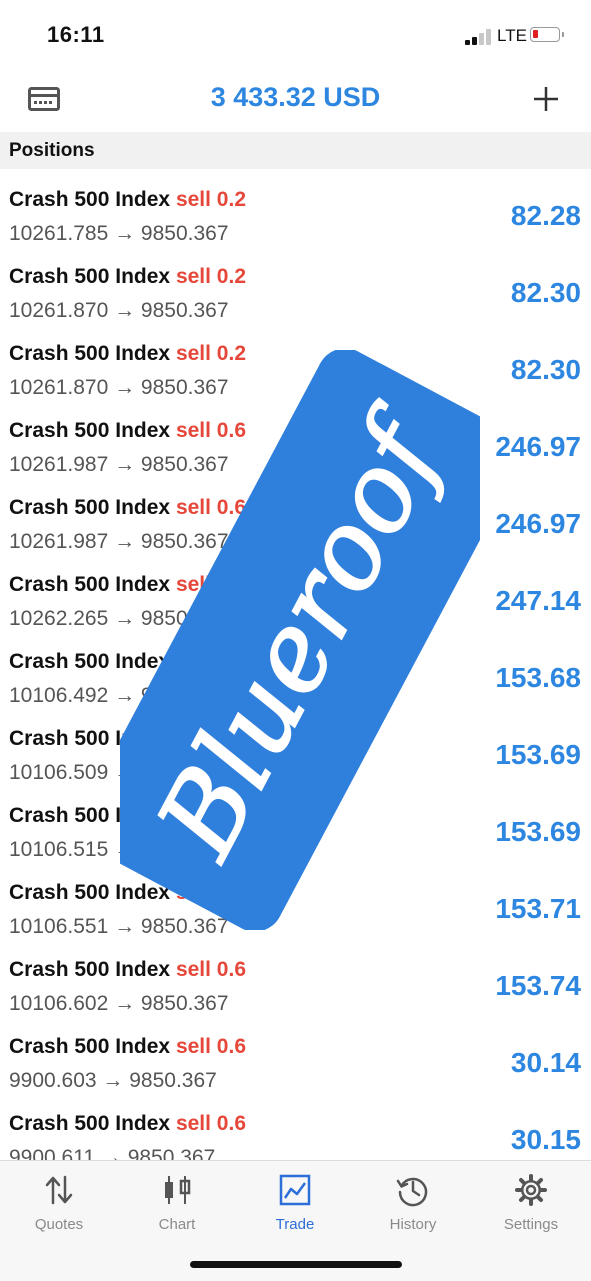 The image size is (591, 1281). I want to click on account-balance: 3 433.32 USD, so click(295, 97).